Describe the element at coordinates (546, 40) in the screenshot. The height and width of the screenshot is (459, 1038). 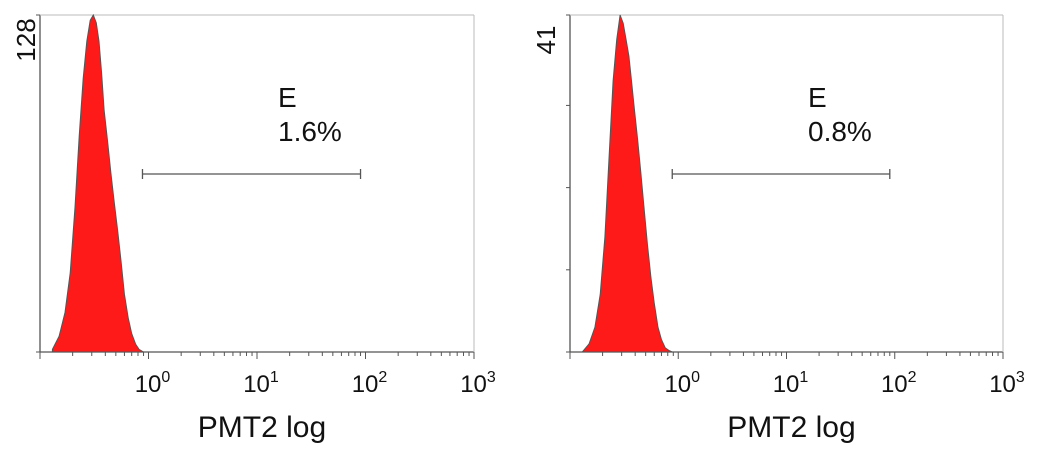
I see `y-max-label: 41` at that location.